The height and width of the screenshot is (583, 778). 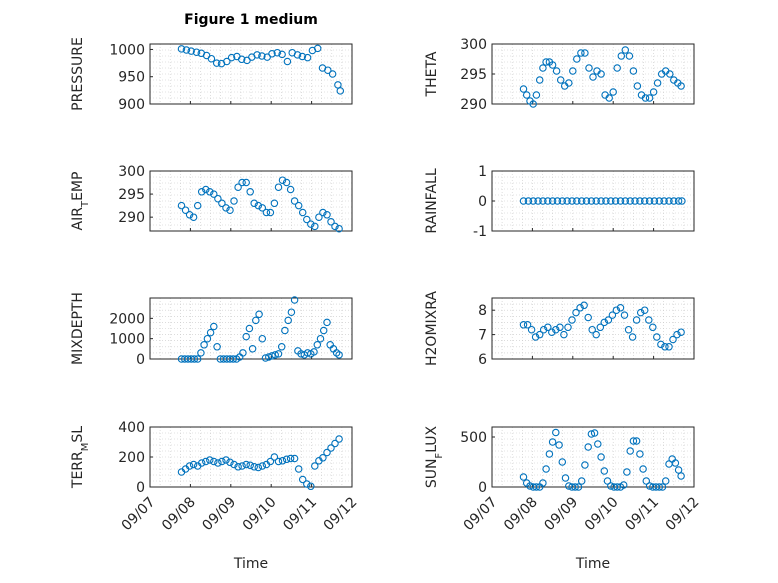 I want to click on subplot-3: 290 295 300 AIRTEMP, so click(x=211, y=198).